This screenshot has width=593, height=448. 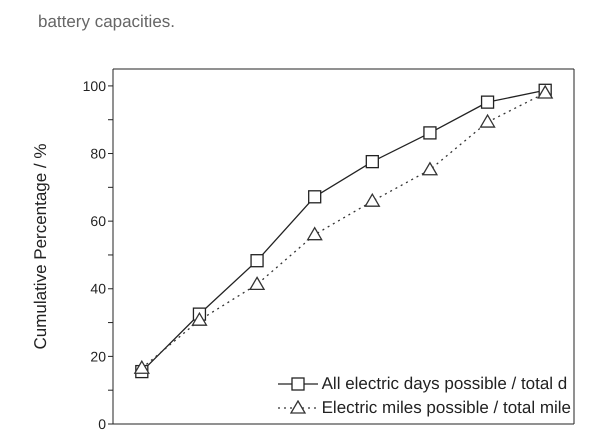 What do you see at coordinates (98, 221) in the screenshot?
I see `y-tick-label: 60` at bounding box center [98, 221].